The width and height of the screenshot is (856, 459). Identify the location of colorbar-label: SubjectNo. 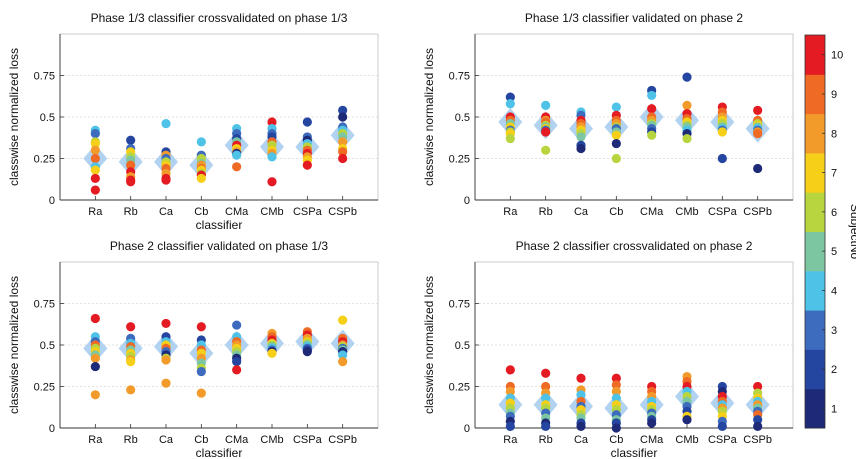
(852, 232).